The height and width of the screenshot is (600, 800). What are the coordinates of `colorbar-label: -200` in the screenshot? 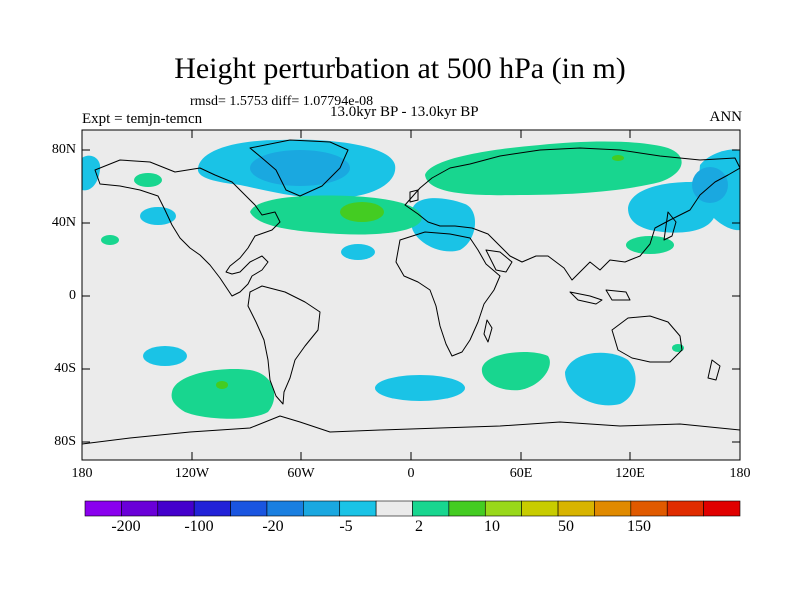 It's located at (126, 526).